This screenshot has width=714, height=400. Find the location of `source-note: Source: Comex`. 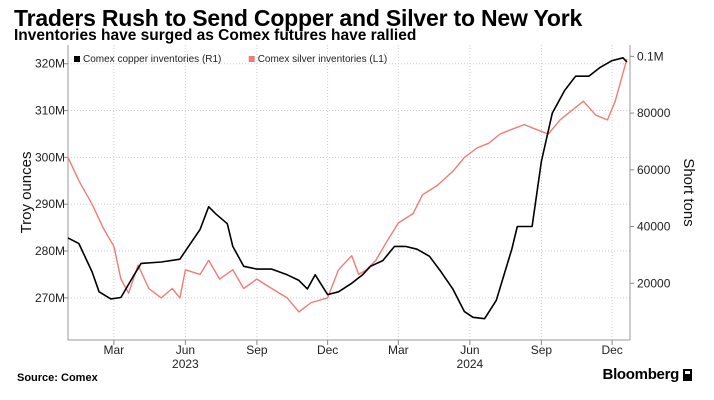

source-note: Source: Comex is located at coordinates (57, 378).